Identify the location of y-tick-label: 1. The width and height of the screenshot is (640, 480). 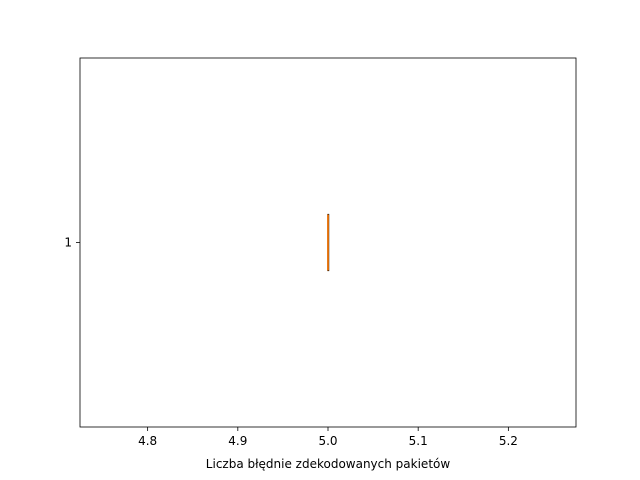
(68, 243).